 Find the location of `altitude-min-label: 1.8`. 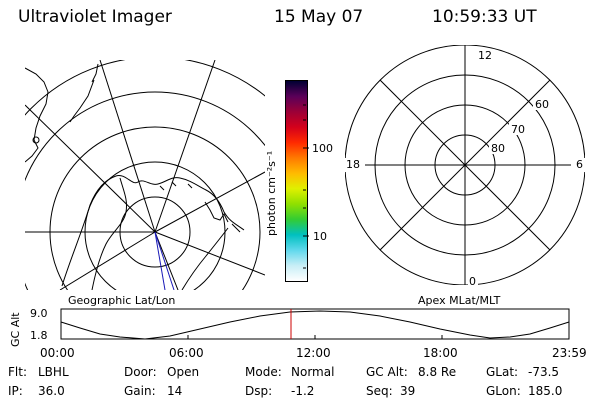

altitude-min-label: 1.8 is located at coordinates (39, 335).